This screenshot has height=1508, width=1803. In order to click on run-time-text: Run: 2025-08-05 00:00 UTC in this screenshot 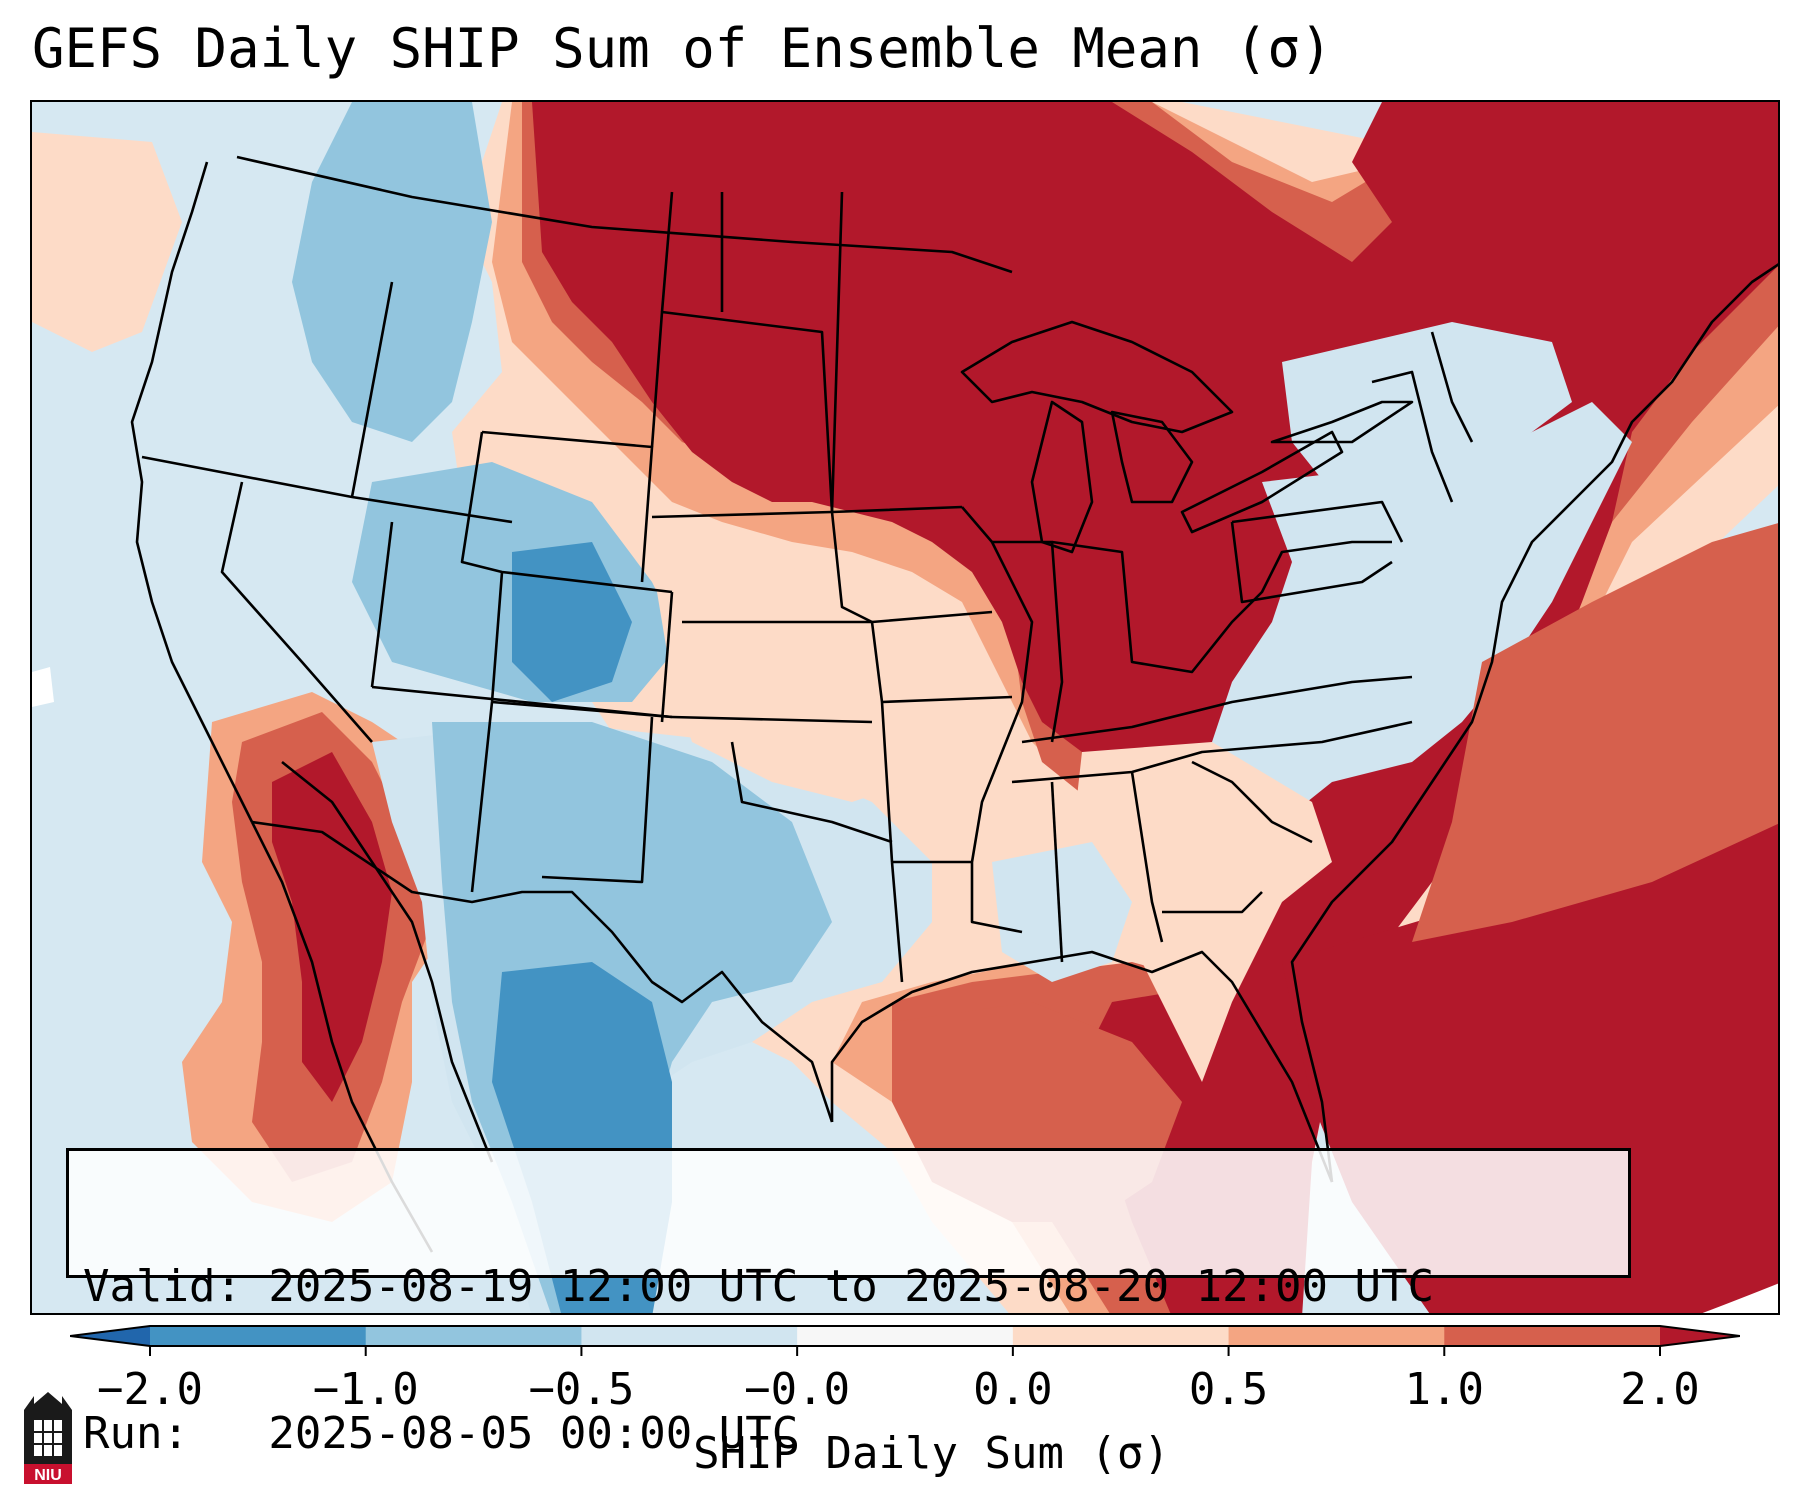, I will do `click(441, 1434)`.